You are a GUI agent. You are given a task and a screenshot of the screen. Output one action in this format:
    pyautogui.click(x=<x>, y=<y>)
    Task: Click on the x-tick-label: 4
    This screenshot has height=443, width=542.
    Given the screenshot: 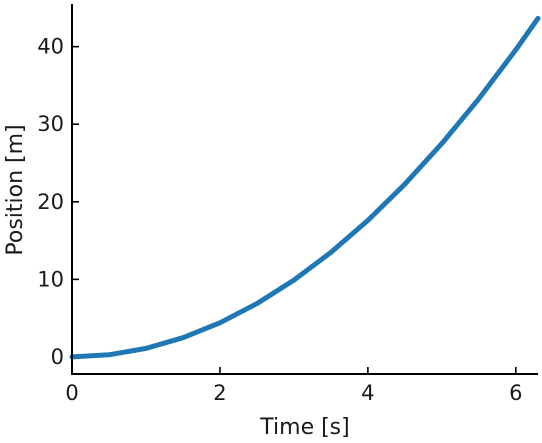 What is the action you would take?
    pyautogui.click(x=367, y=393)
    